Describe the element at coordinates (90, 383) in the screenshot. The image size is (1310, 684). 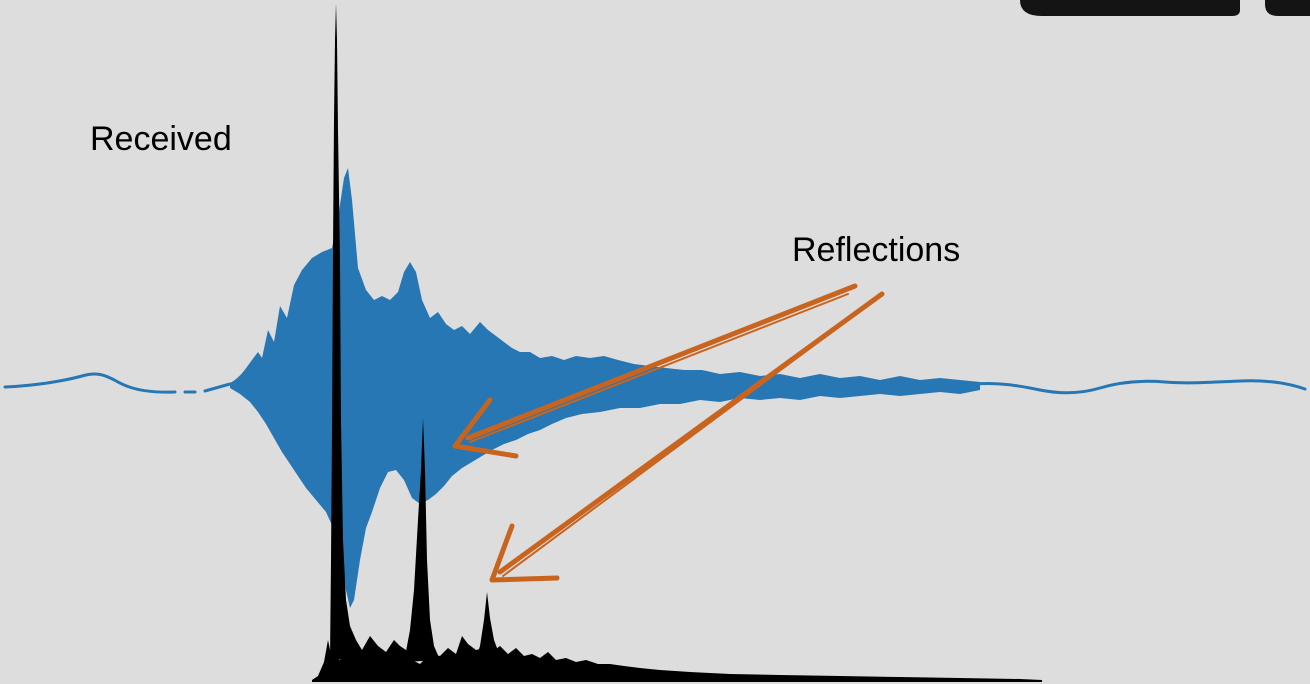
I see `waveform-lead-in` at that location.